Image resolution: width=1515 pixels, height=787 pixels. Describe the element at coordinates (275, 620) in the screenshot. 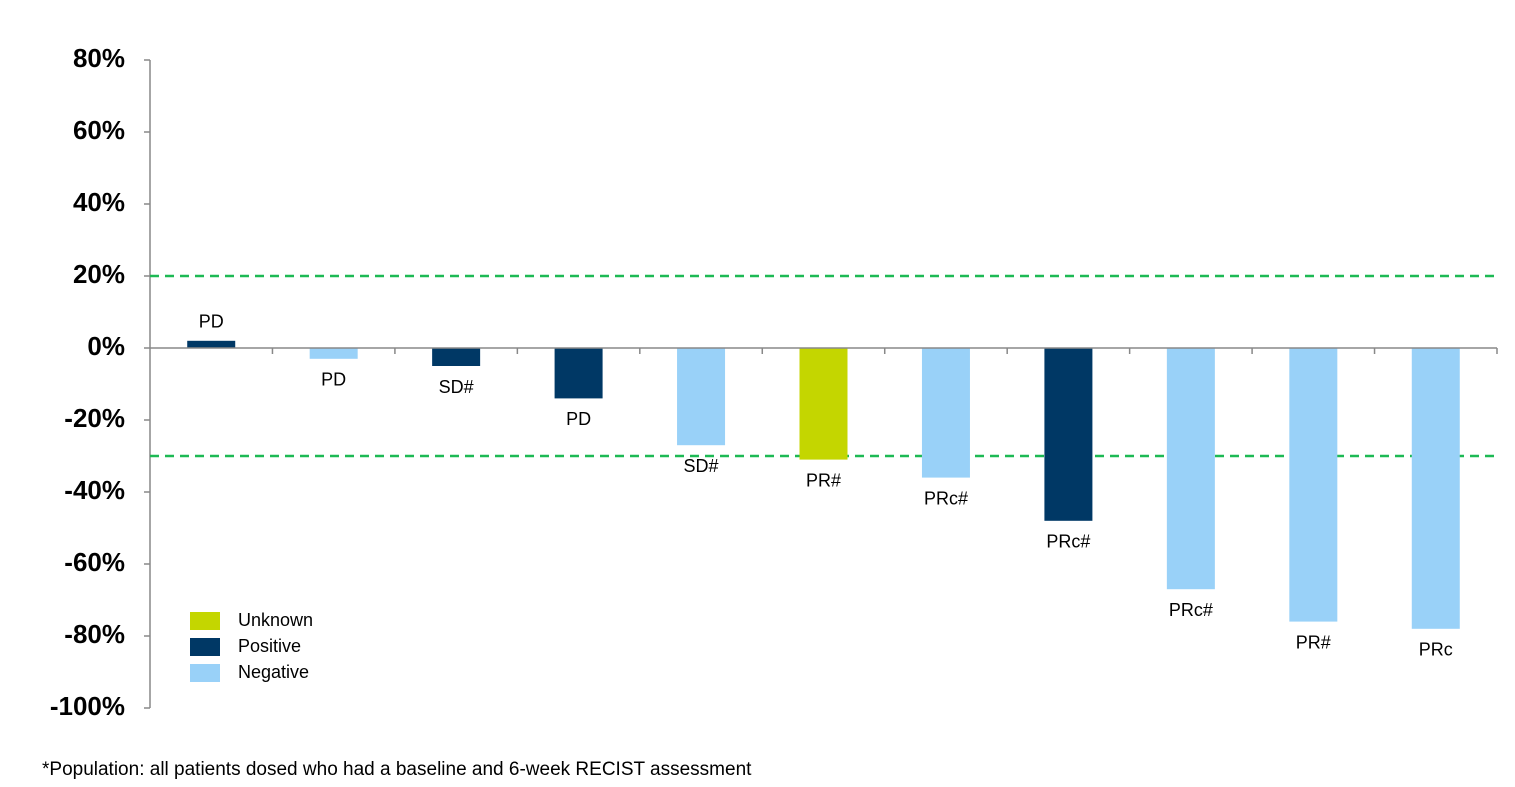

I see `legend-label: Unknown` at that location.